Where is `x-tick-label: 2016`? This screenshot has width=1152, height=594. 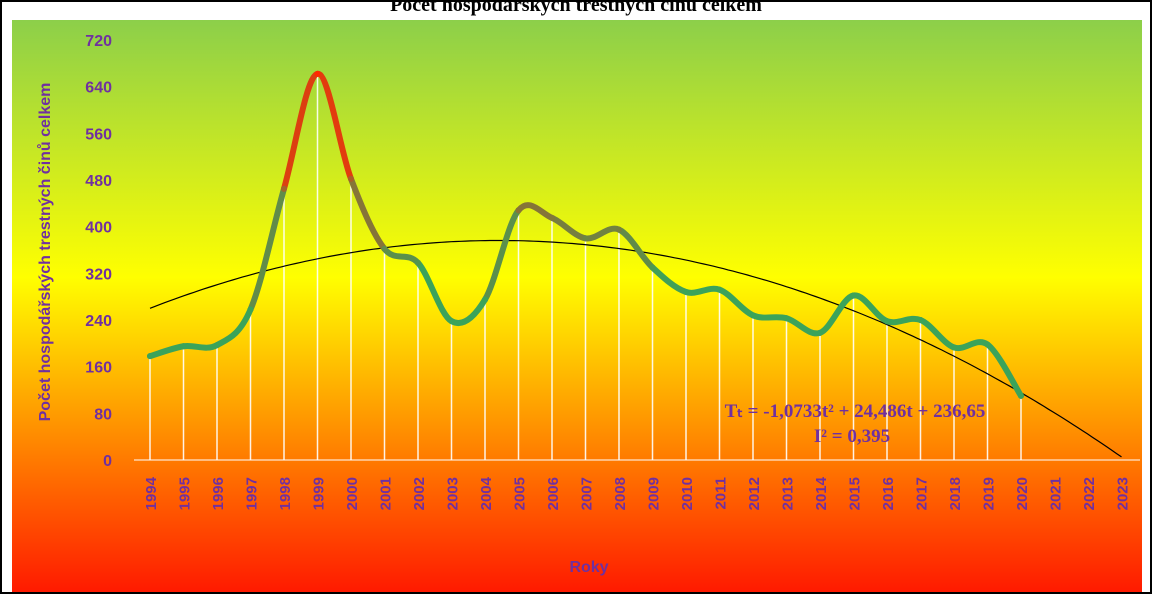
x-tick-label: 2016 is located at coordinates (888, 493).